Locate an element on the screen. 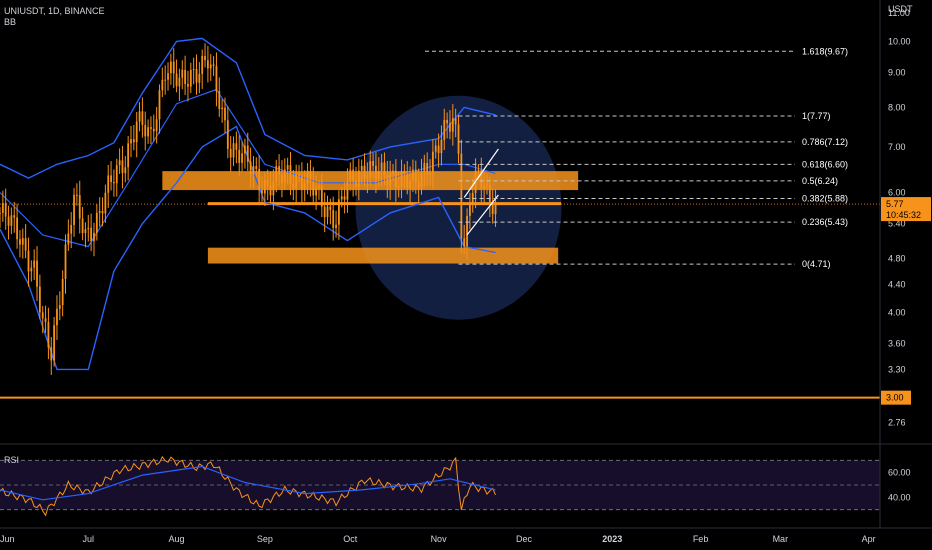  time-label: Nov is located at coordinates (439, 539).